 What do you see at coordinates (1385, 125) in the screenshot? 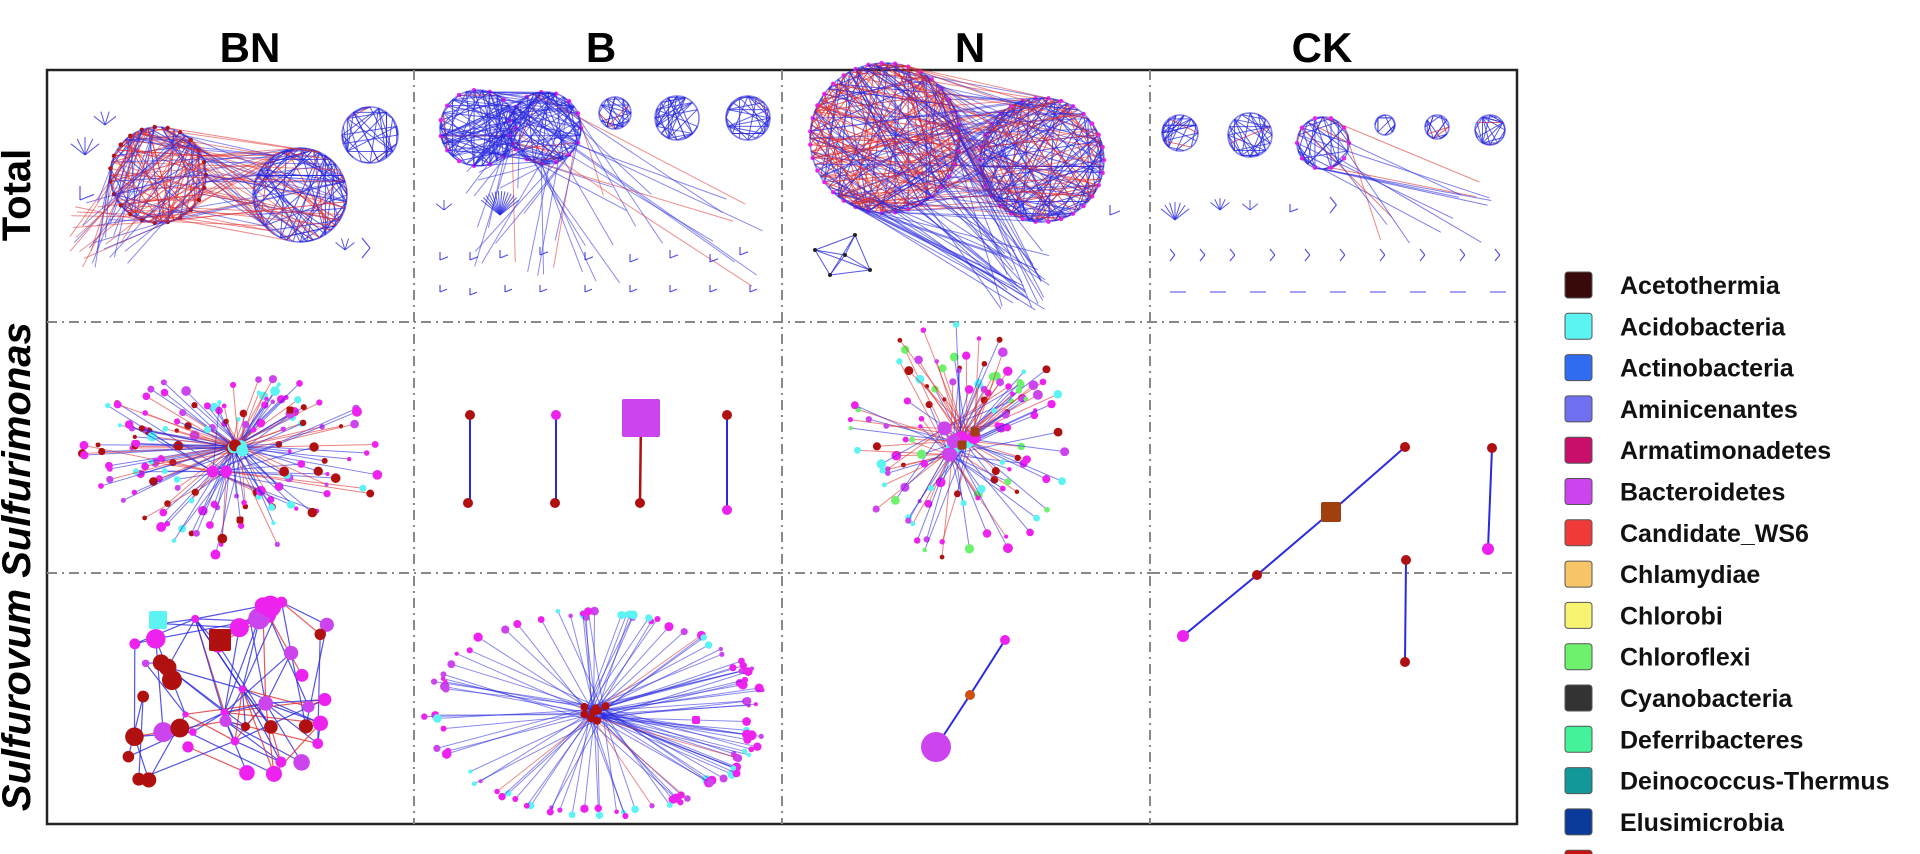
I see `module-outline` at bounding box center [1385, 125].